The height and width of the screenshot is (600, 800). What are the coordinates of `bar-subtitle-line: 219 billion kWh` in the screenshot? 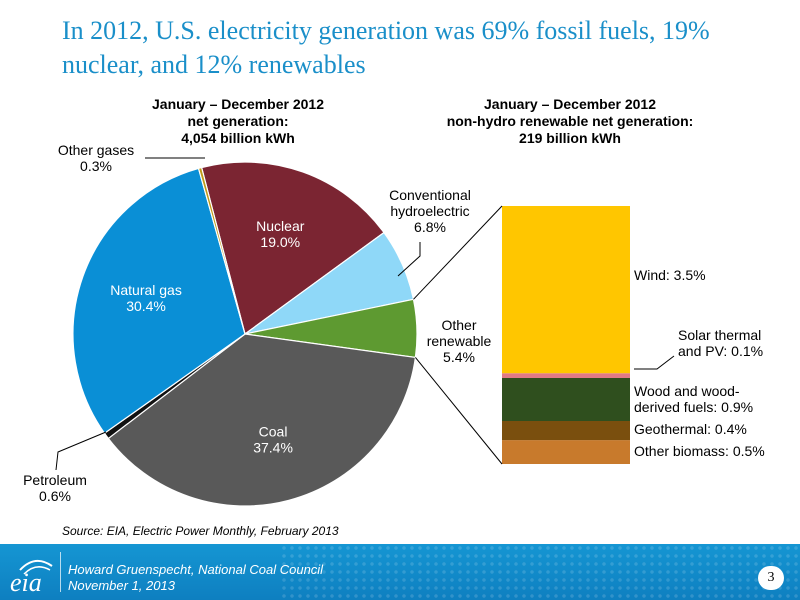 It's located at (570, 138).